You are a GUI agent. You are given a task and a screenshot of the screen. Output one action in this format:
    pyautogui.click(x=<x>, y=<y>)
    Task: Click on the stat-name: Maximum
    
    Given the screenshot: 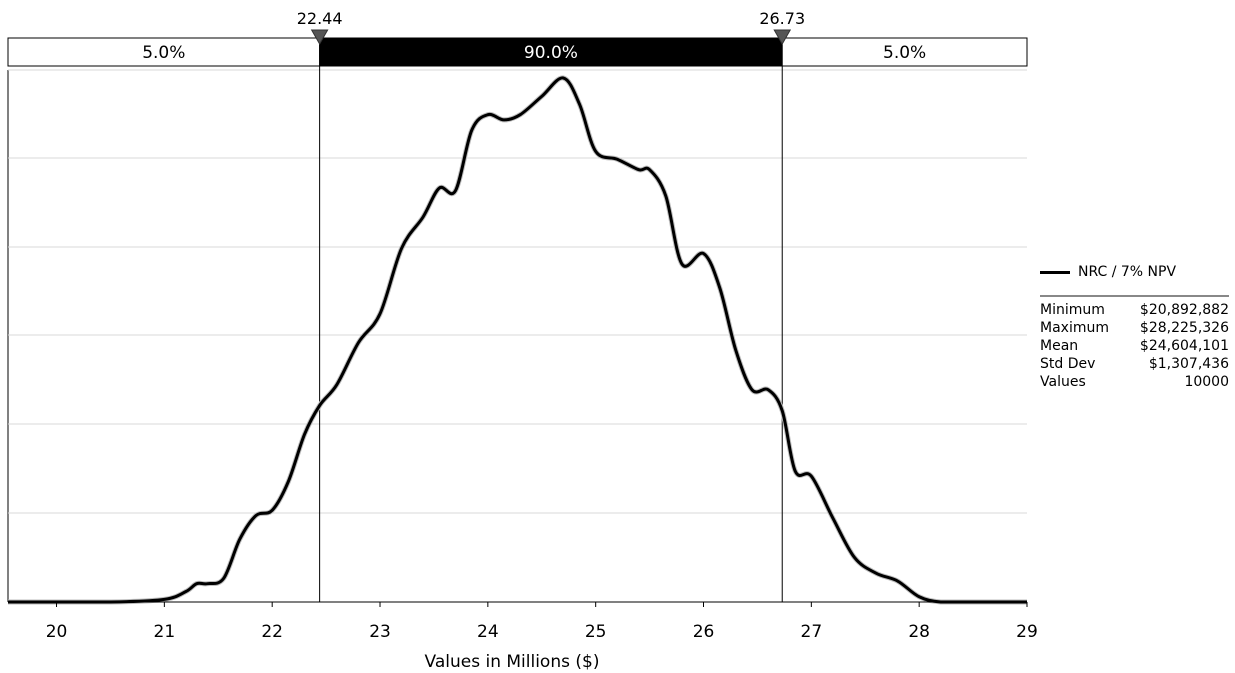 What is the action you would take?
    pyautogui.click(x=1074, y=328)
    